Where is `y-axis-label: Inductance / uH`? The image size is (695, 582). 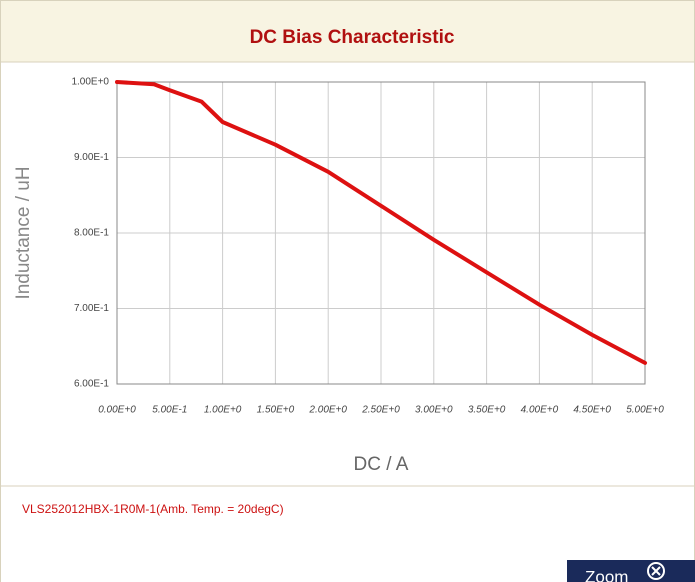 y-axis-label: Inductance / uH is located at coordinates (23, 232).